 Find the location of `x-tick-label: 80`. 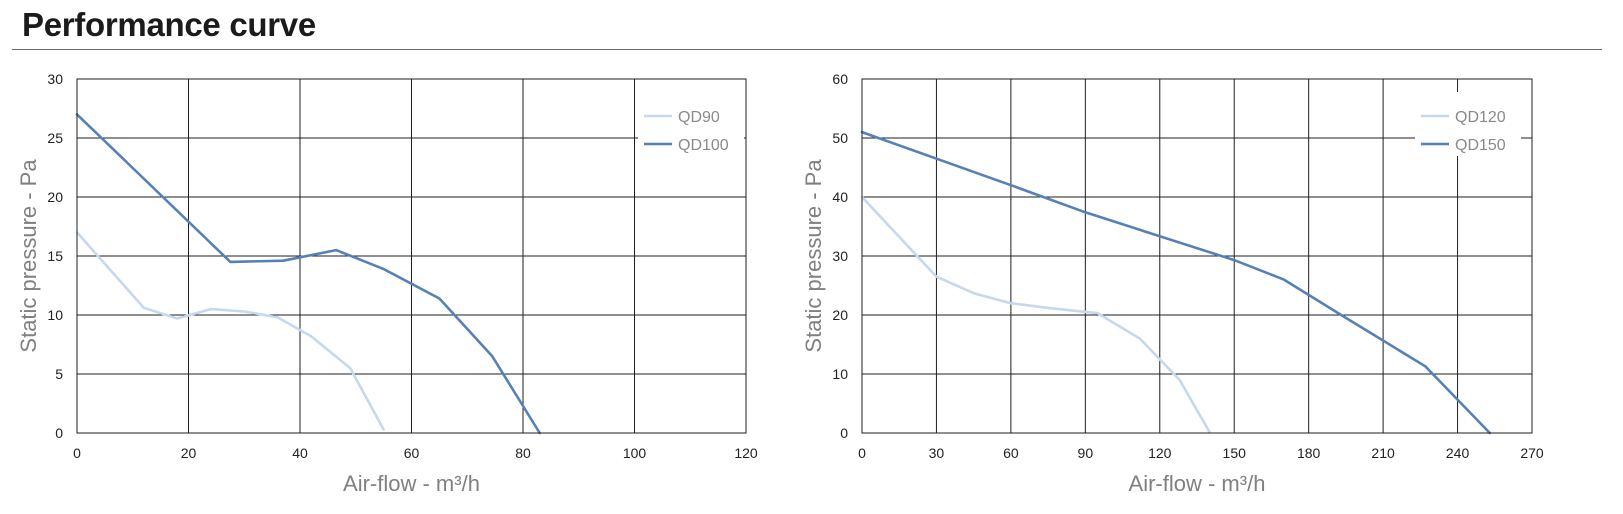

x-tick-label: 80 is located at coordinates (523, 453).